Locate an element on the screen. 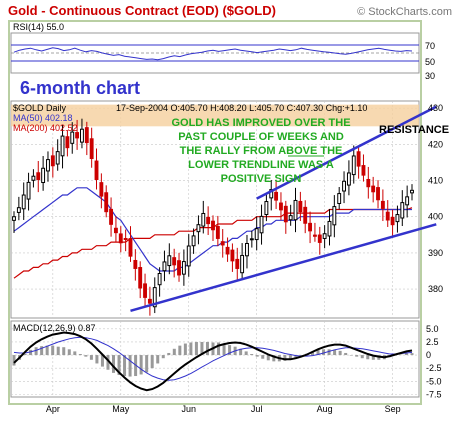 The image size is (462, 421). symbol-label: $GOLD Daily is located at coordinates (40, 108).